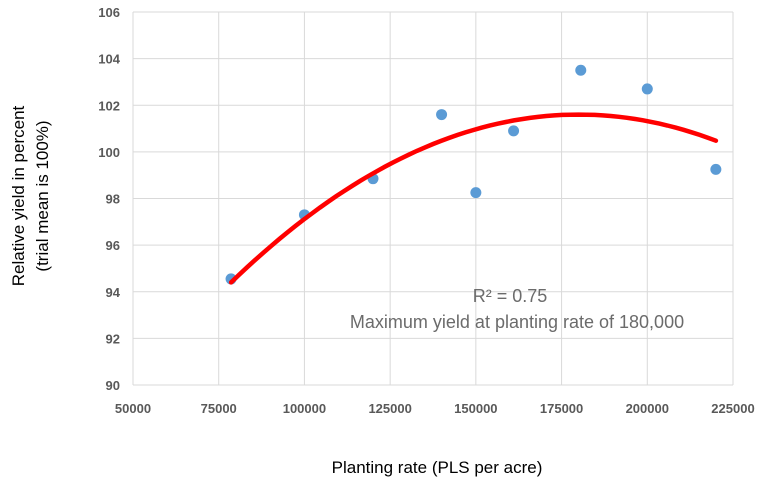  Describe the element at coordinates (113, 199) in the screenshot. I see `y-tick-label: 98` at that location.